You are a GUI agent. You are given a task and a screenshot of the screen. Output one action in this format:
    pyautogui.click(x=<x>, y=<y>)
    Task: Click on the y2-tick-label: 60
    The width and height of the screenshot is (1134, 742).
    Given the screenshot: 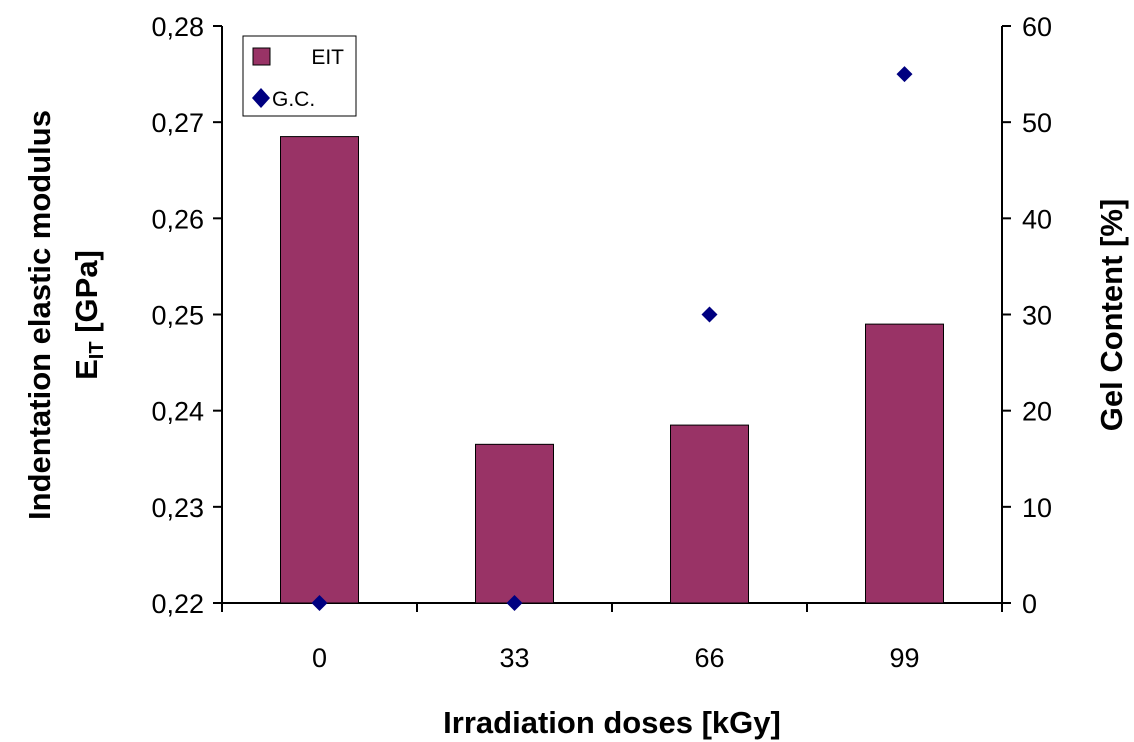 What is the action you would take?
    pyautogui.click(x=1037, y=27)
    